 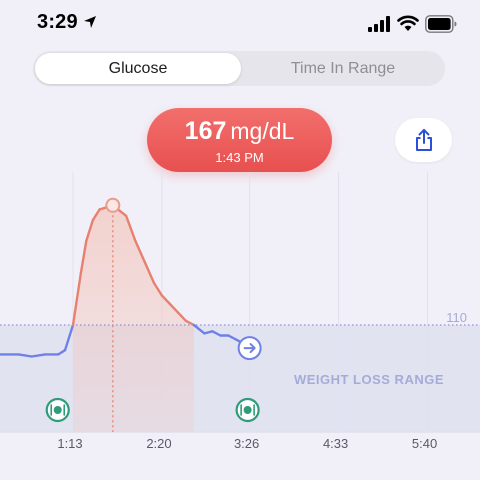 I want to click on threshold-label: 110, so click(x=456, y=317).